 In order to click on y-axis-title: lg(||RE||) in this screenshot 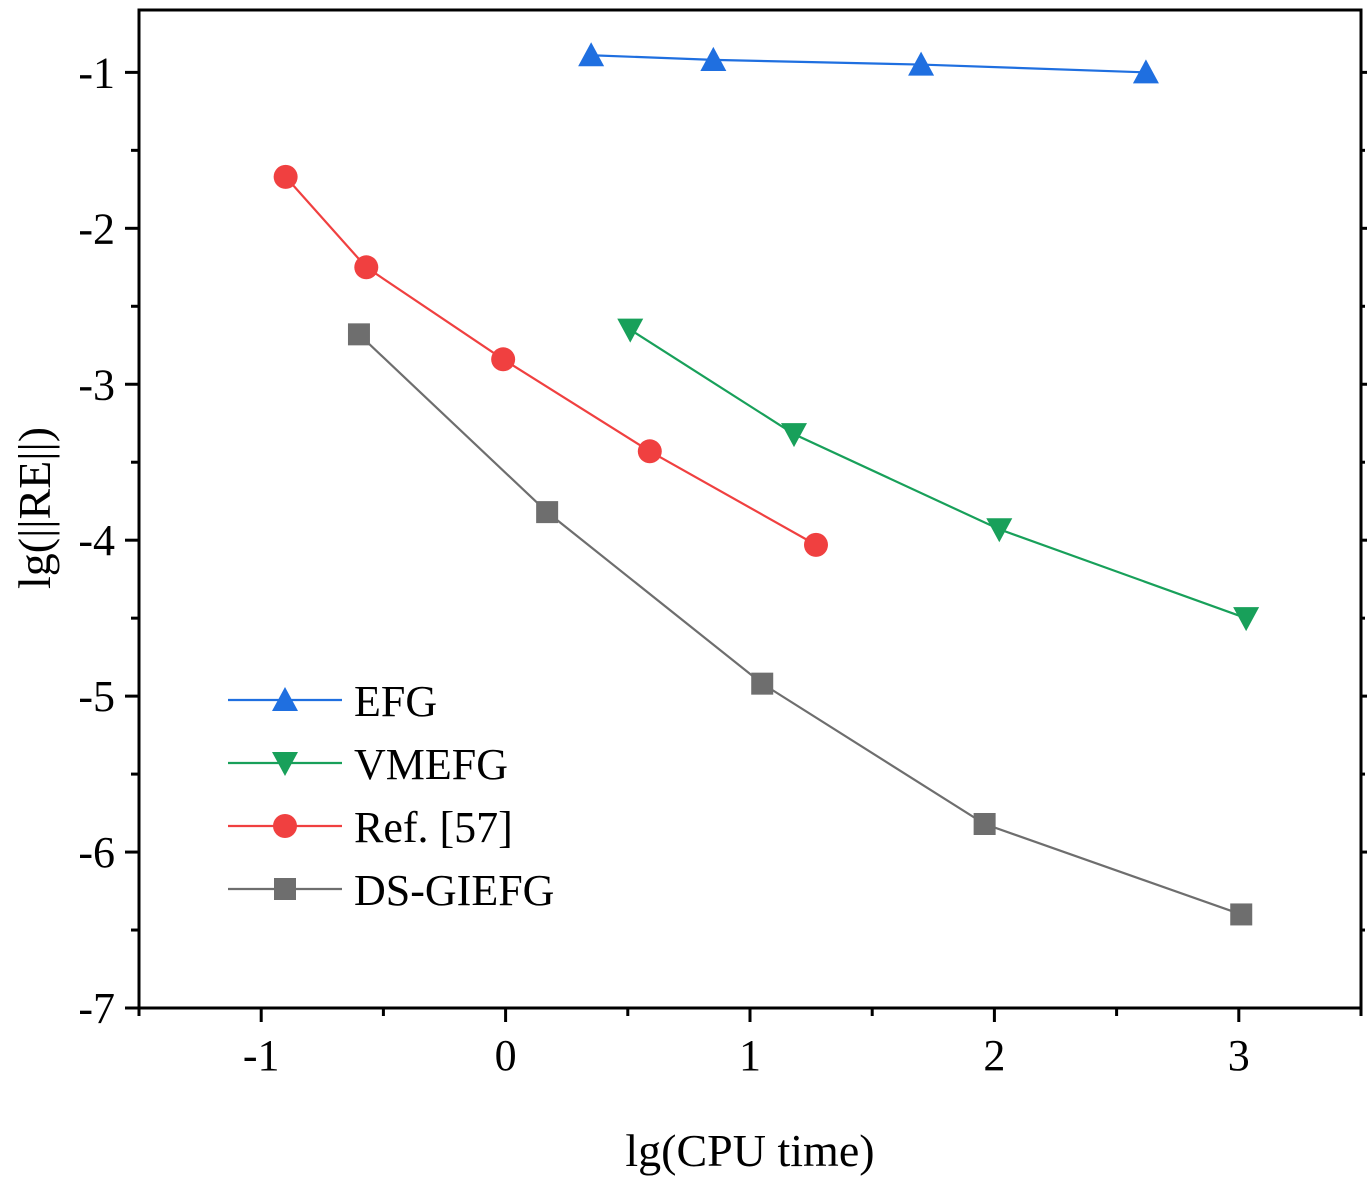, I will do `click(34, 508)`.